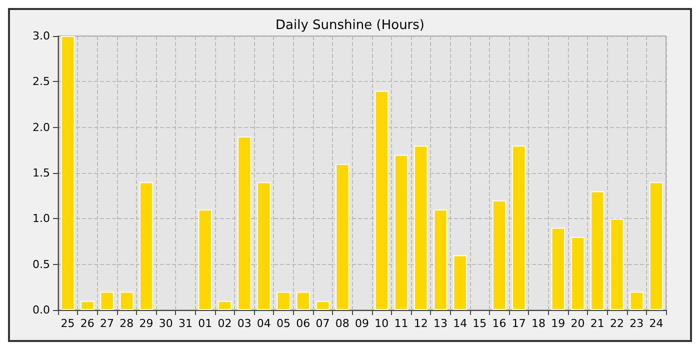  Describe the element at coordinates (381, 323) in the screenshot. I see `x-tick-label: 10` at that location.